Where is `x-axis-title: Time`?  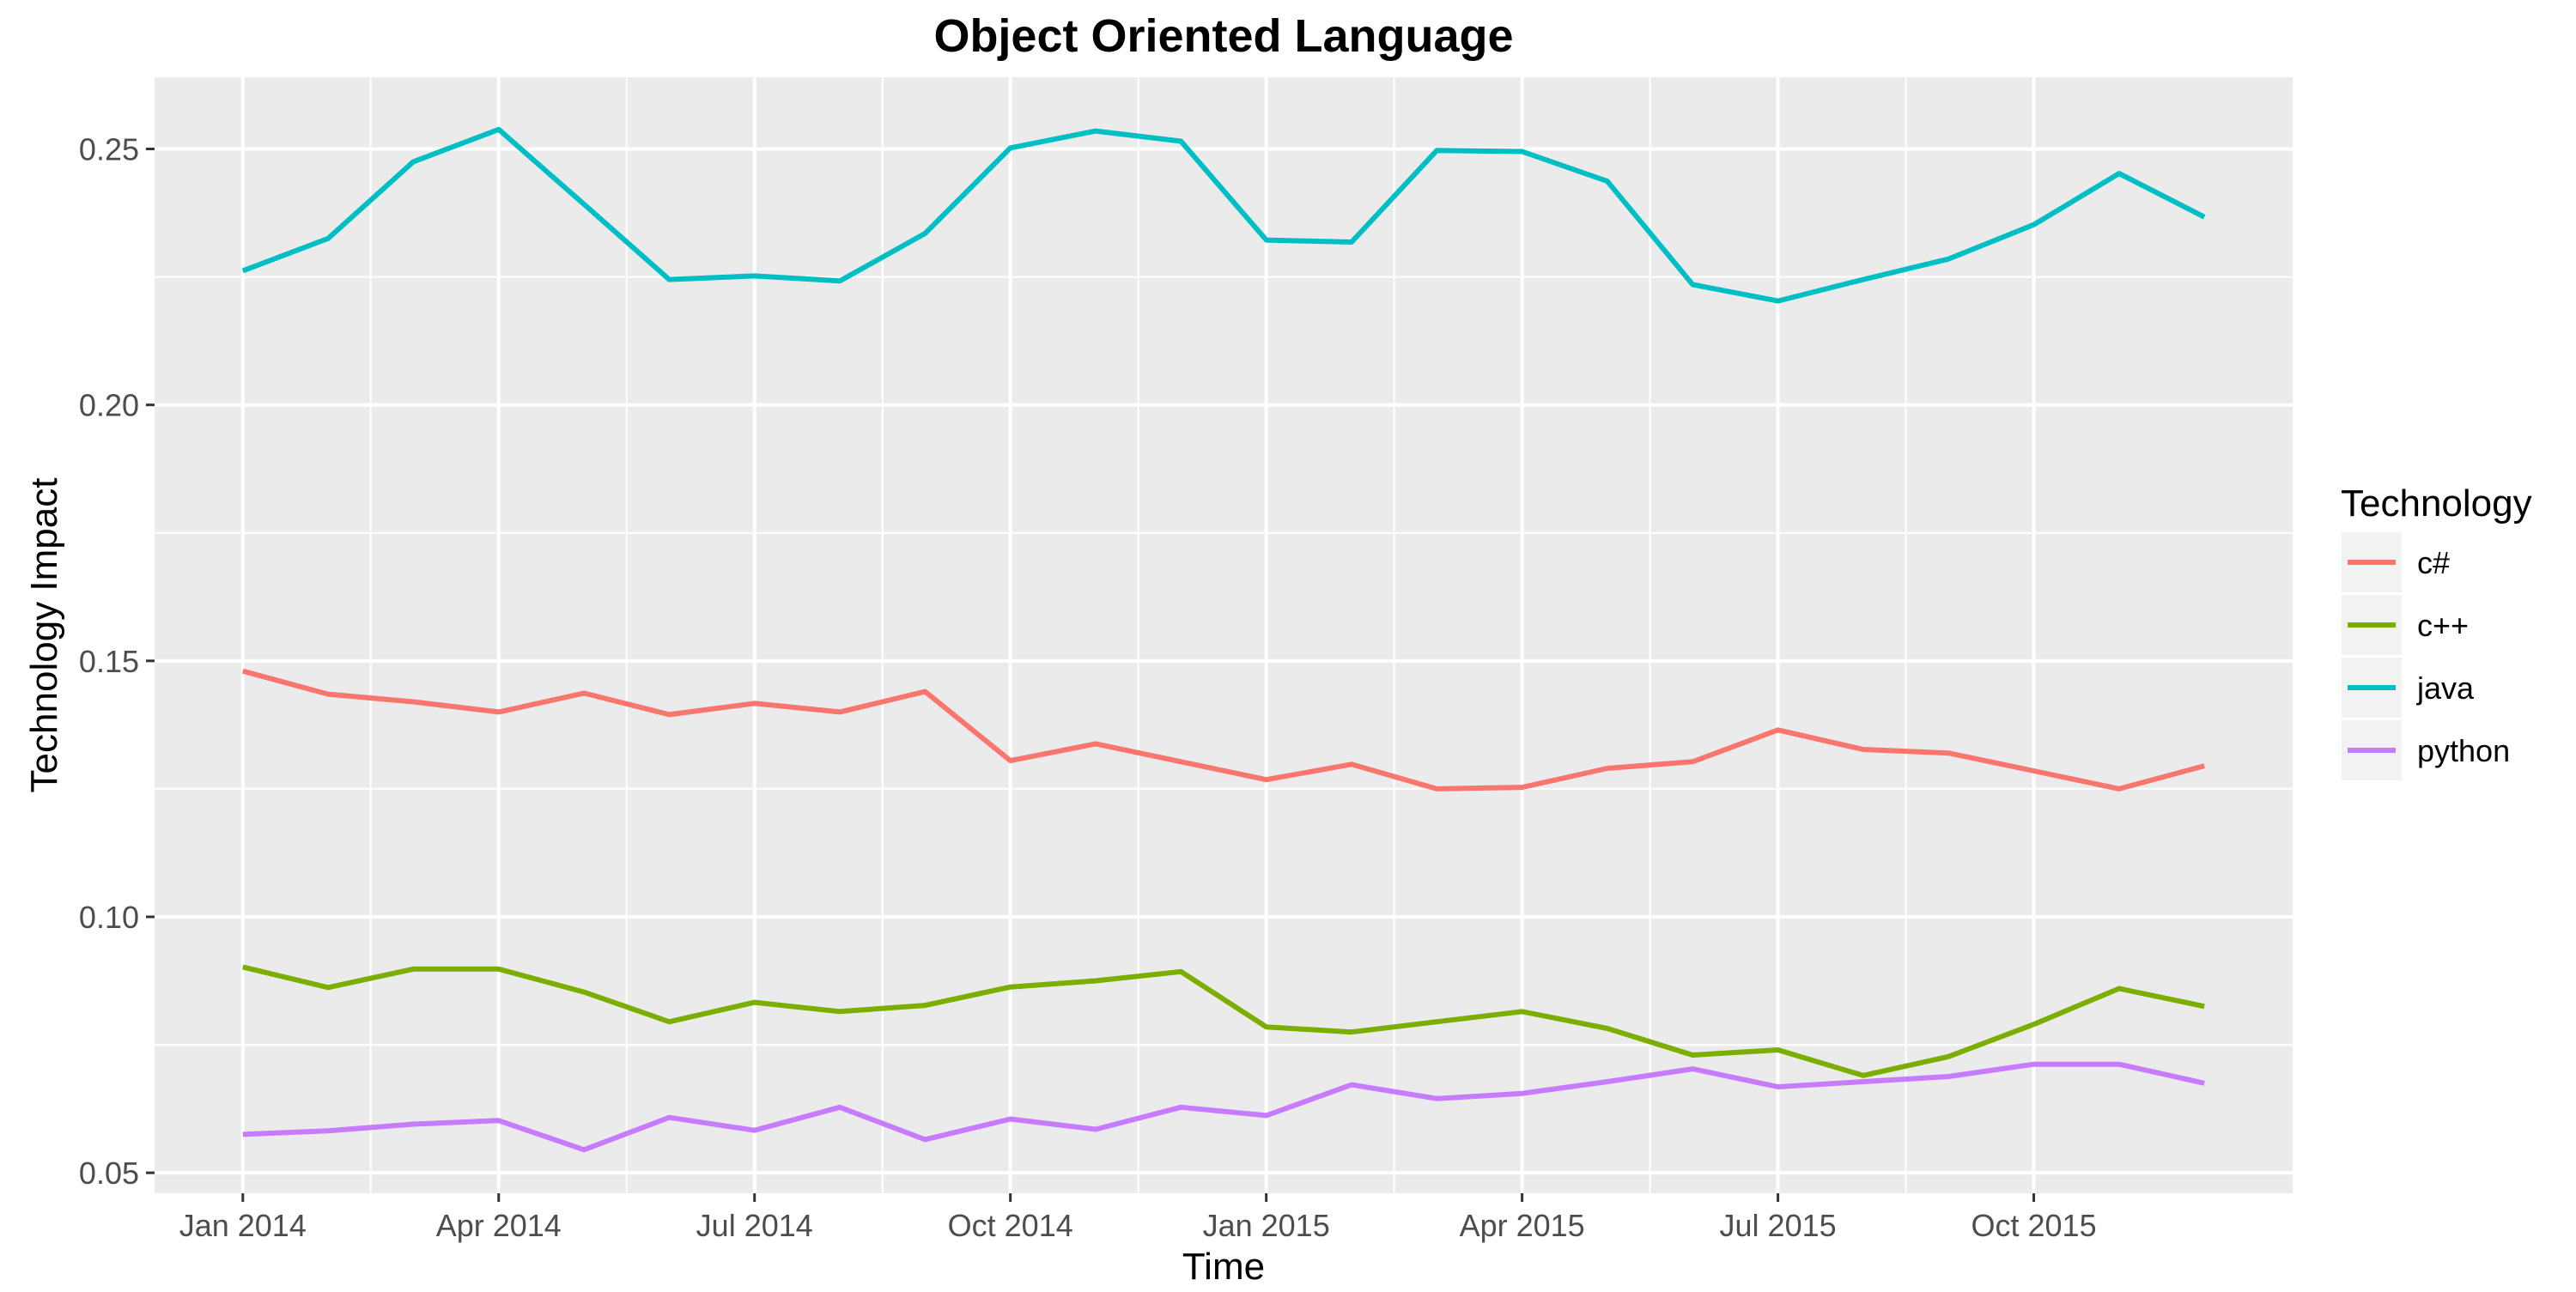
x-axis-title: Time is located at coordinates (1224, 1267).